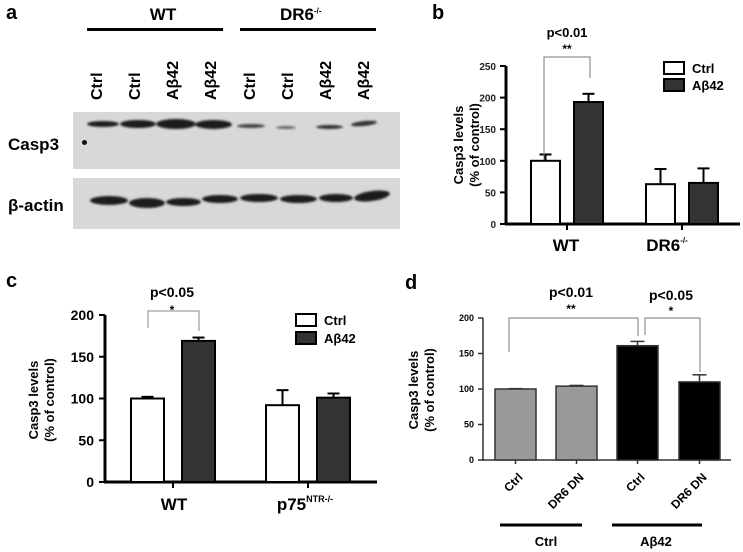 Image resolution: width=743 pixels, height=552 pixels. What do you see at coordinates (12, 13) in the screenshot?
I see `panel-letter-a: a` at bounding box center [12, 13].